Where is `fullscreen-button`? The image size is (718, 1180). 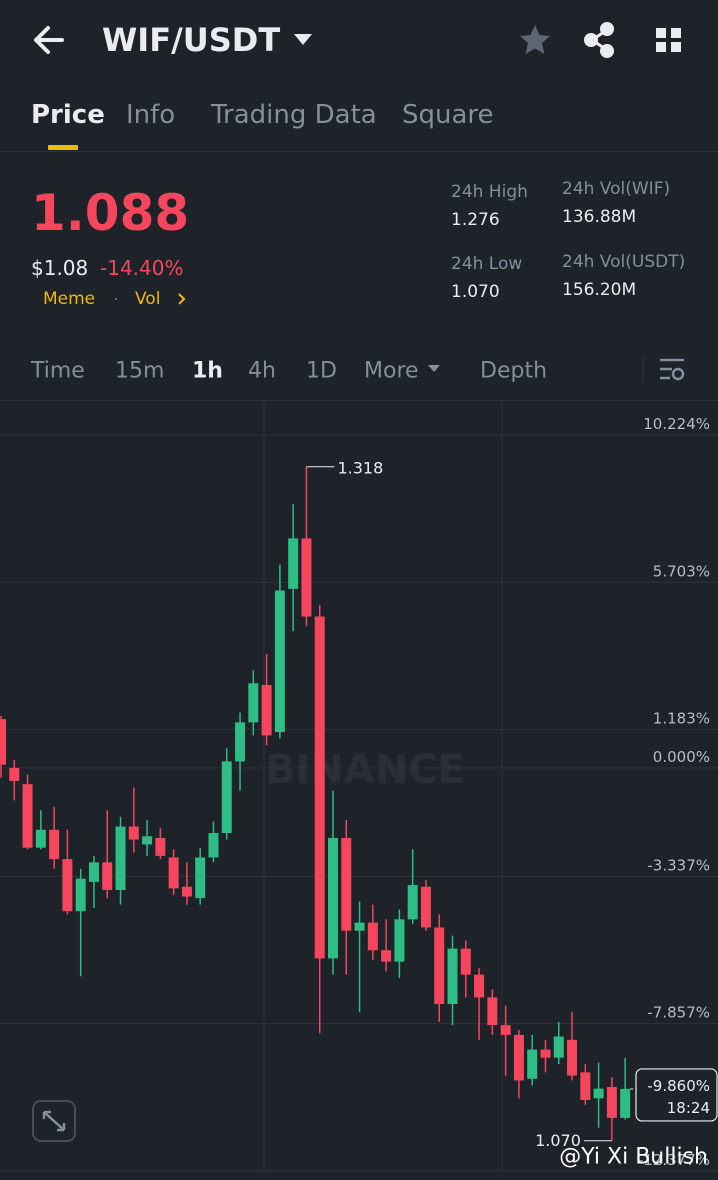
fullscreen-button is located at coordinates (54, 1121).